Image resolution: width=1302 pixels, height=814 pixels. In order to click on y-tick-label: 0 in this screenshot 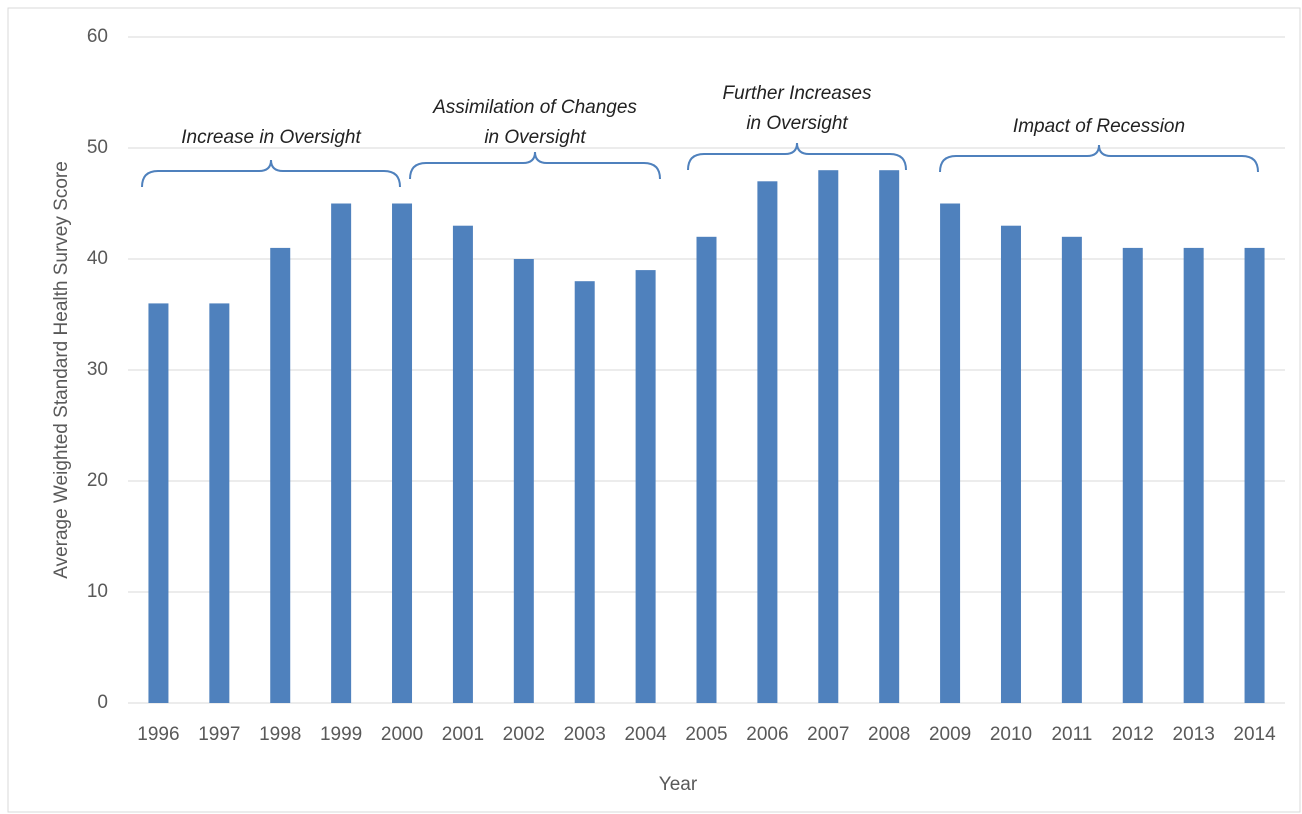, I will do `click(102, 702)`.